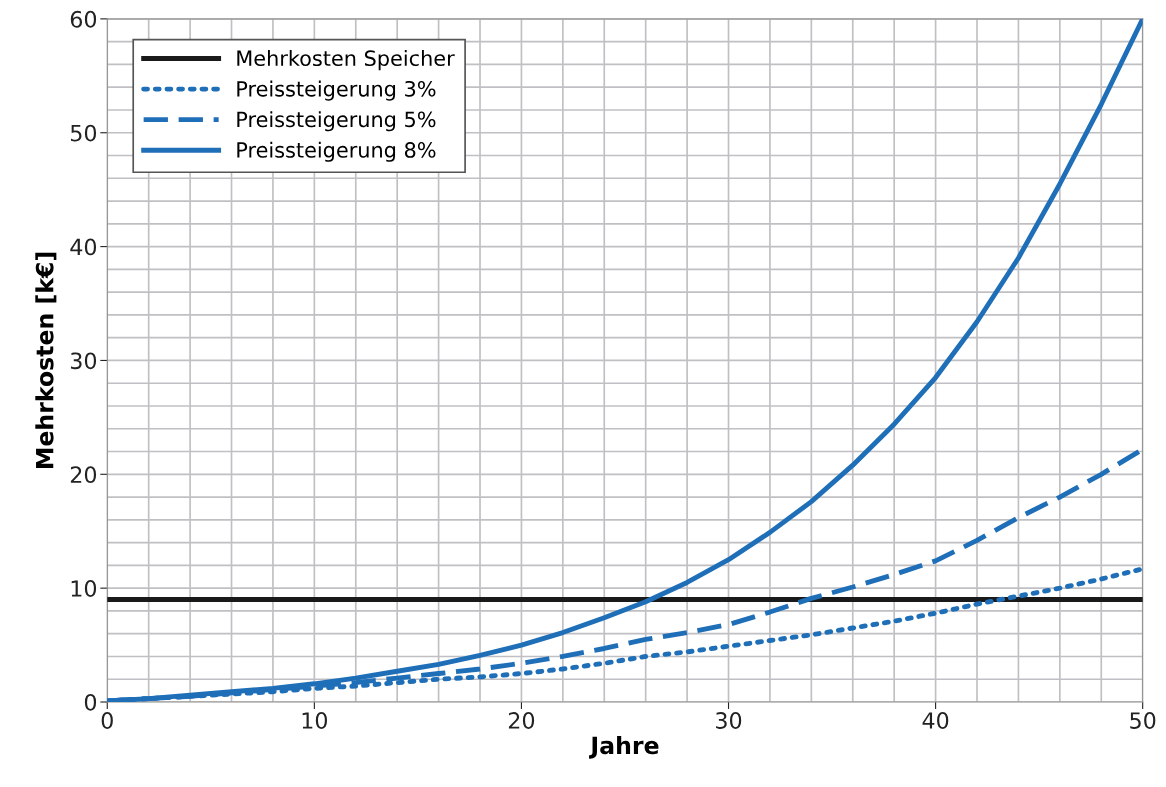 This screenshot has width=1166, height=787. I want to click on legend-label: Mehrkosten Speicher, so click(346, 60).